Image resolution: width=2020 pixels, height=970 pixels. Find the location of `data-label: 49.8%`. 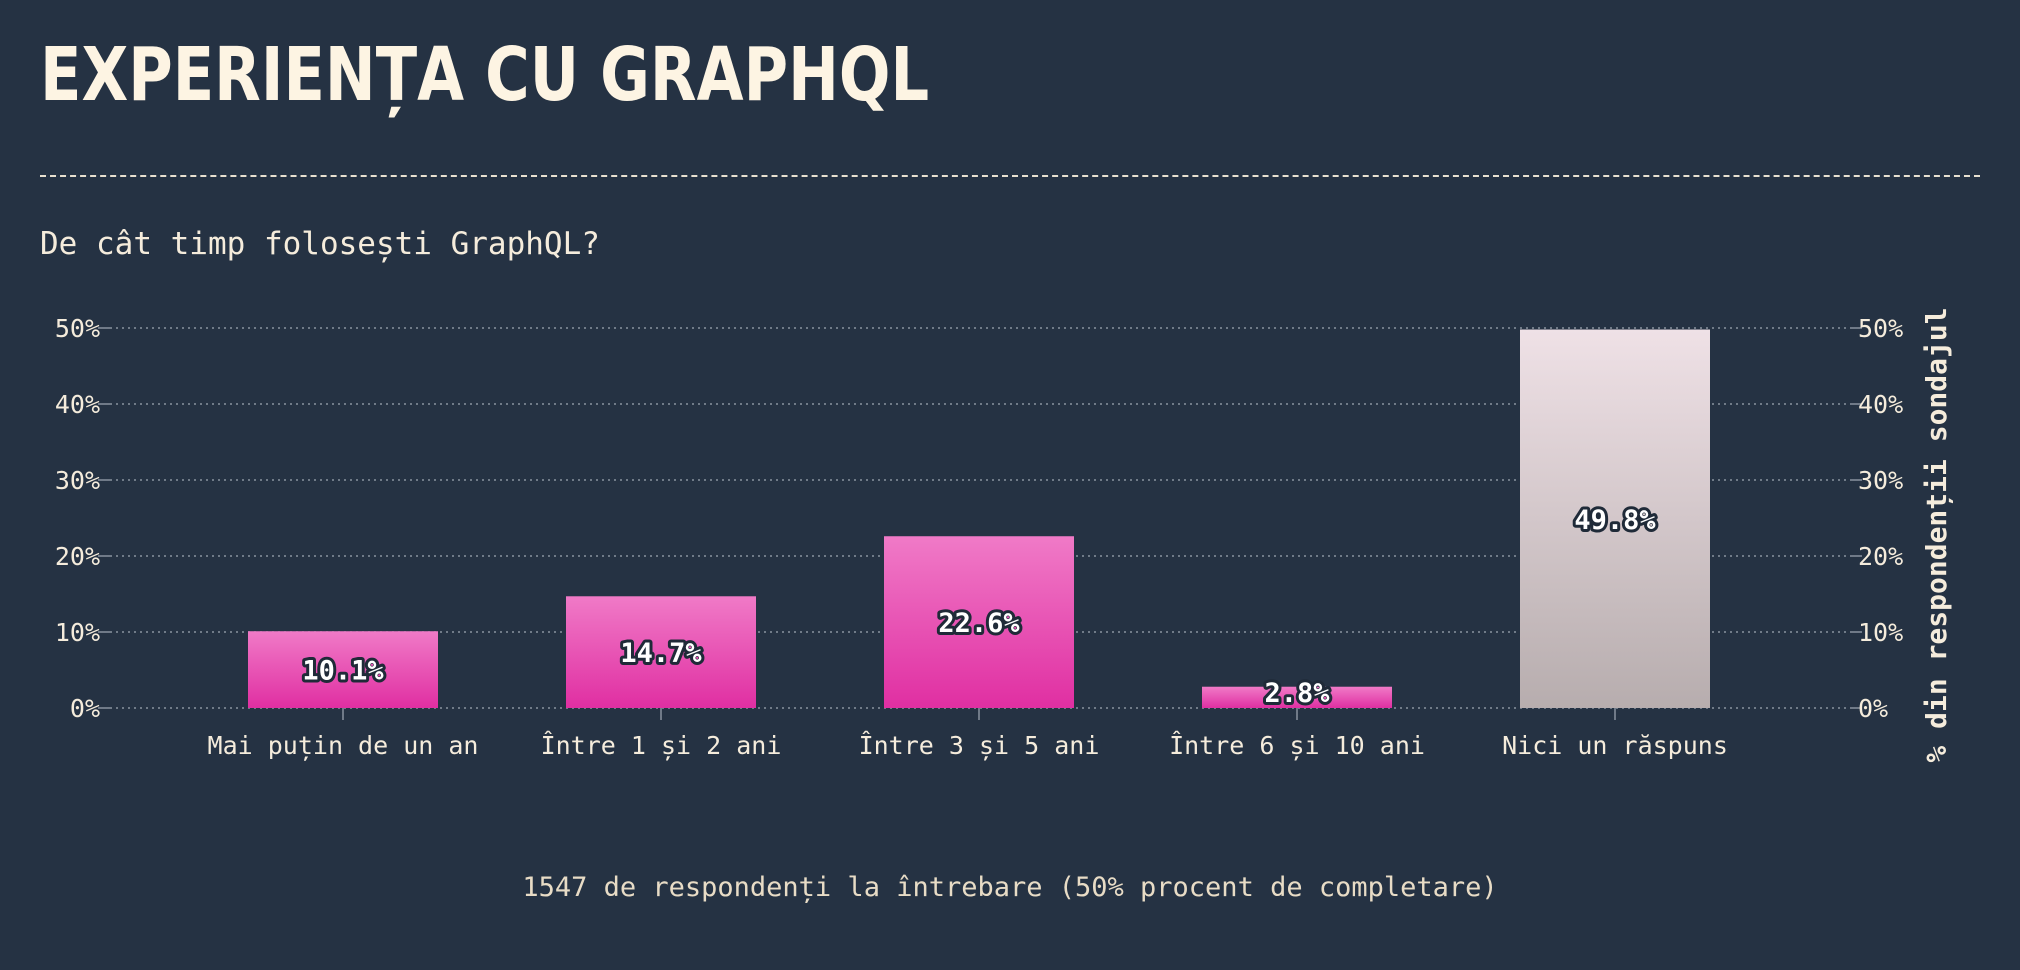

data-label: 49.8% is located at coordinates (1615, 520).